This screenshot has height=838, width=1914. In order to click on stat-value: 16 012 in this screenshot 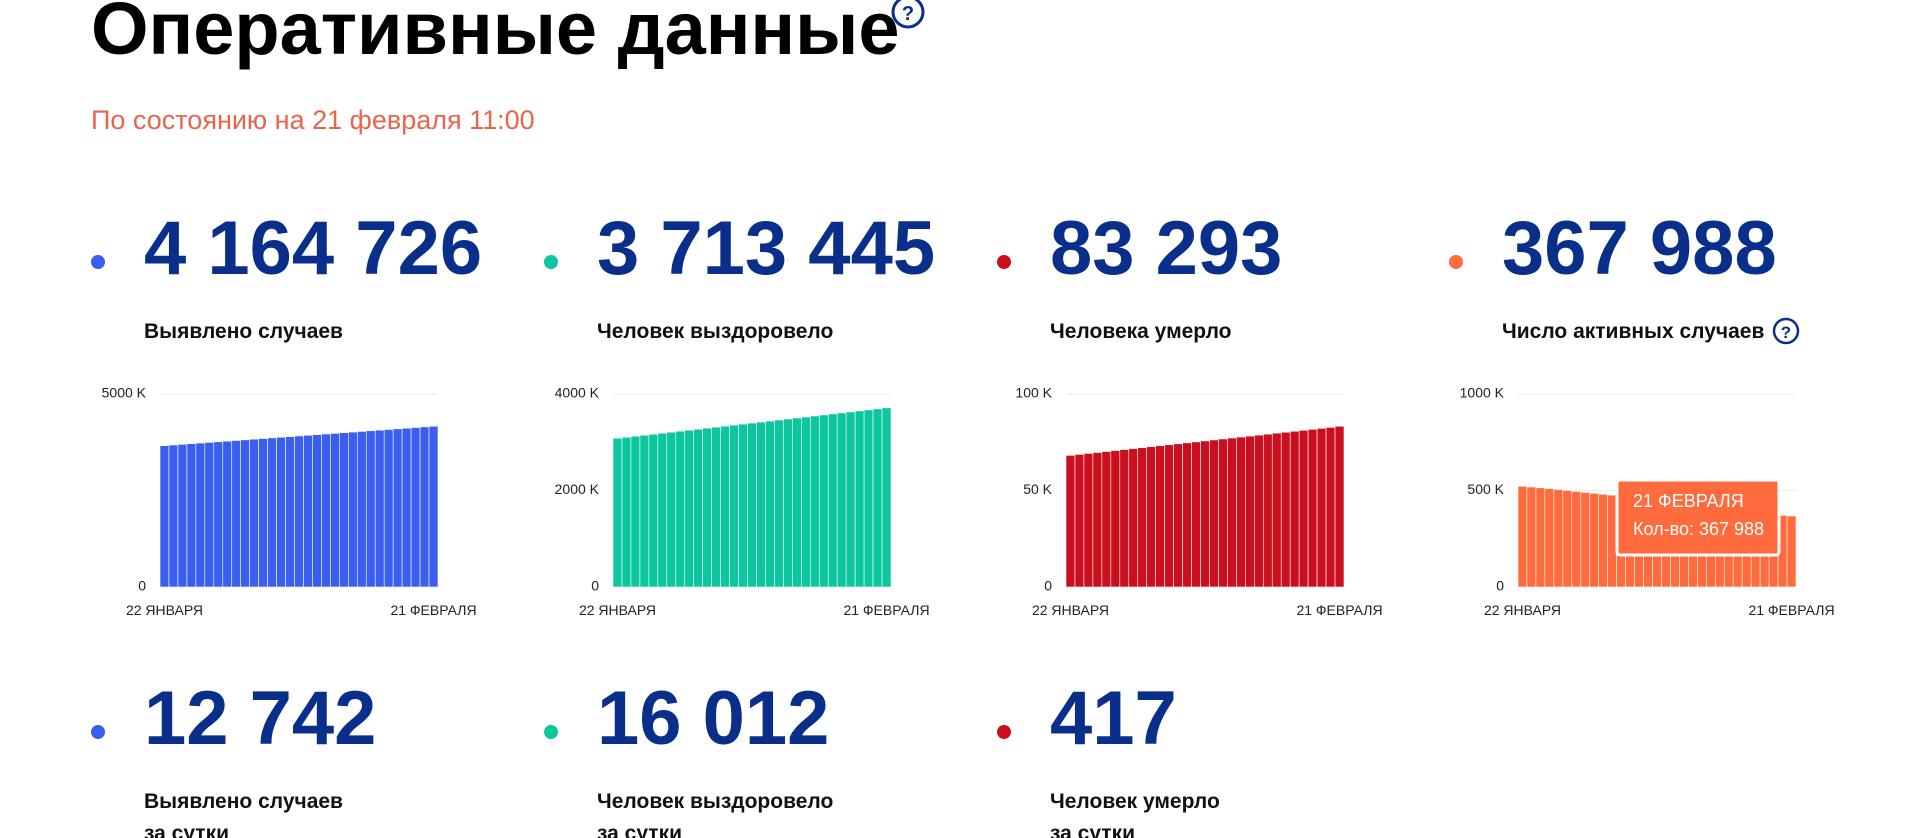, I will do `click(713, 718)`.